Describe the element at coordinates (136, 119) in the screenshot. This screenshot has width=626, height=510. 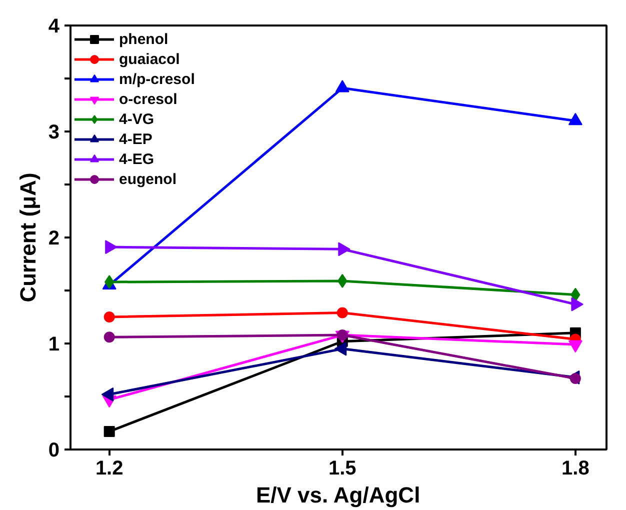
I see `legend-label: 4-VG` at that location.